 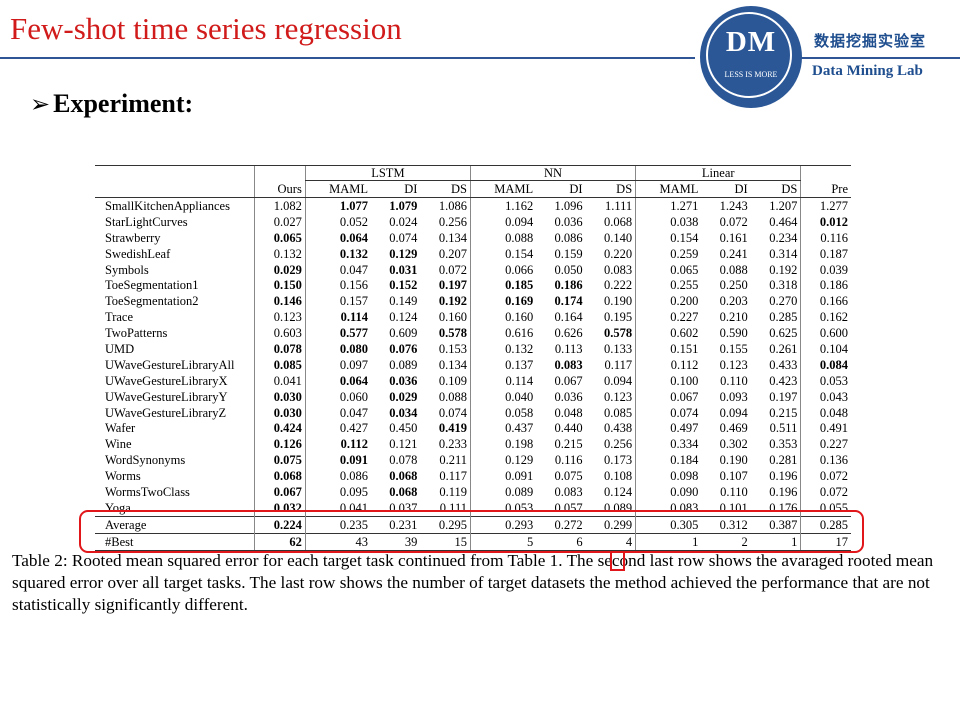 I want to click on table-cell: 0.203, so click(x=733, y=301).